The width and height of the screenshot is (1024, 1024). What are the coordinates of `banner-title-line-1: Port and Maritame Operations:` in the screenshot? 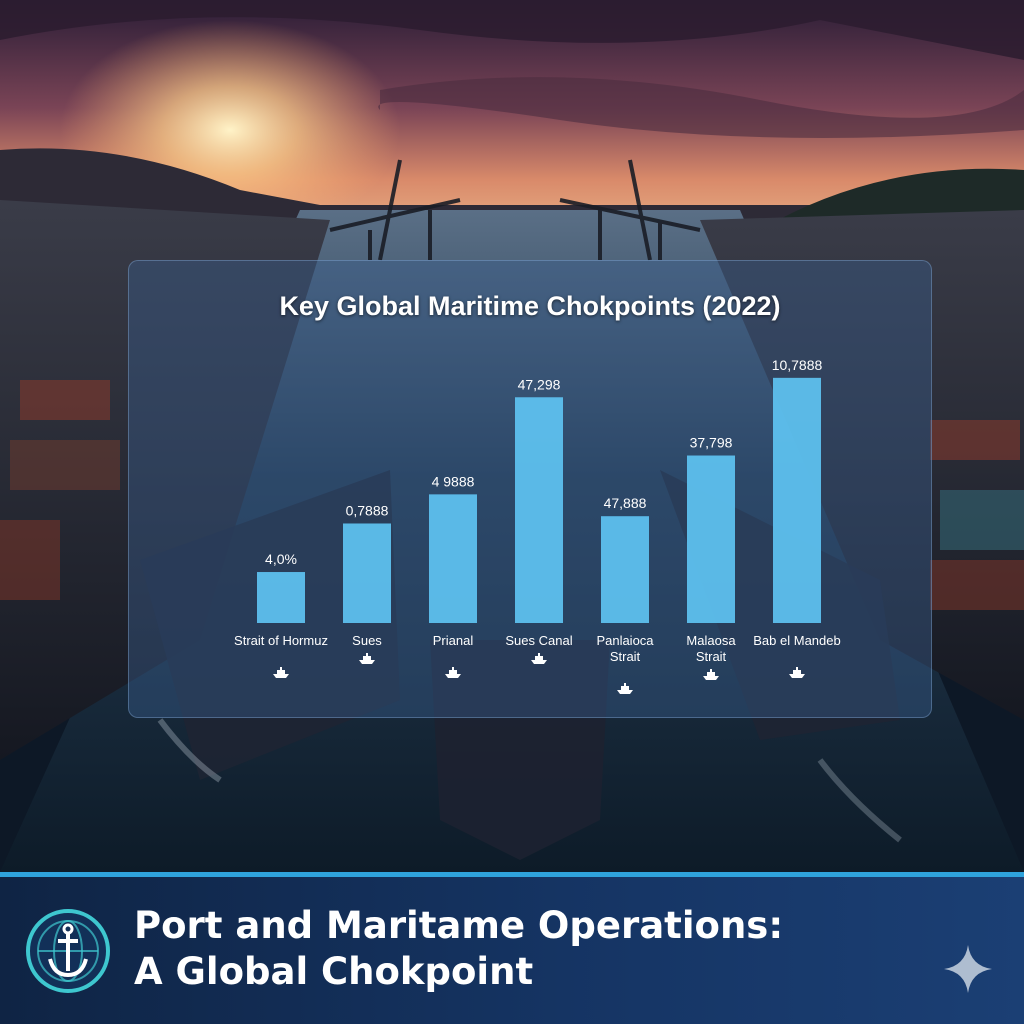 It's located at (459, 925).